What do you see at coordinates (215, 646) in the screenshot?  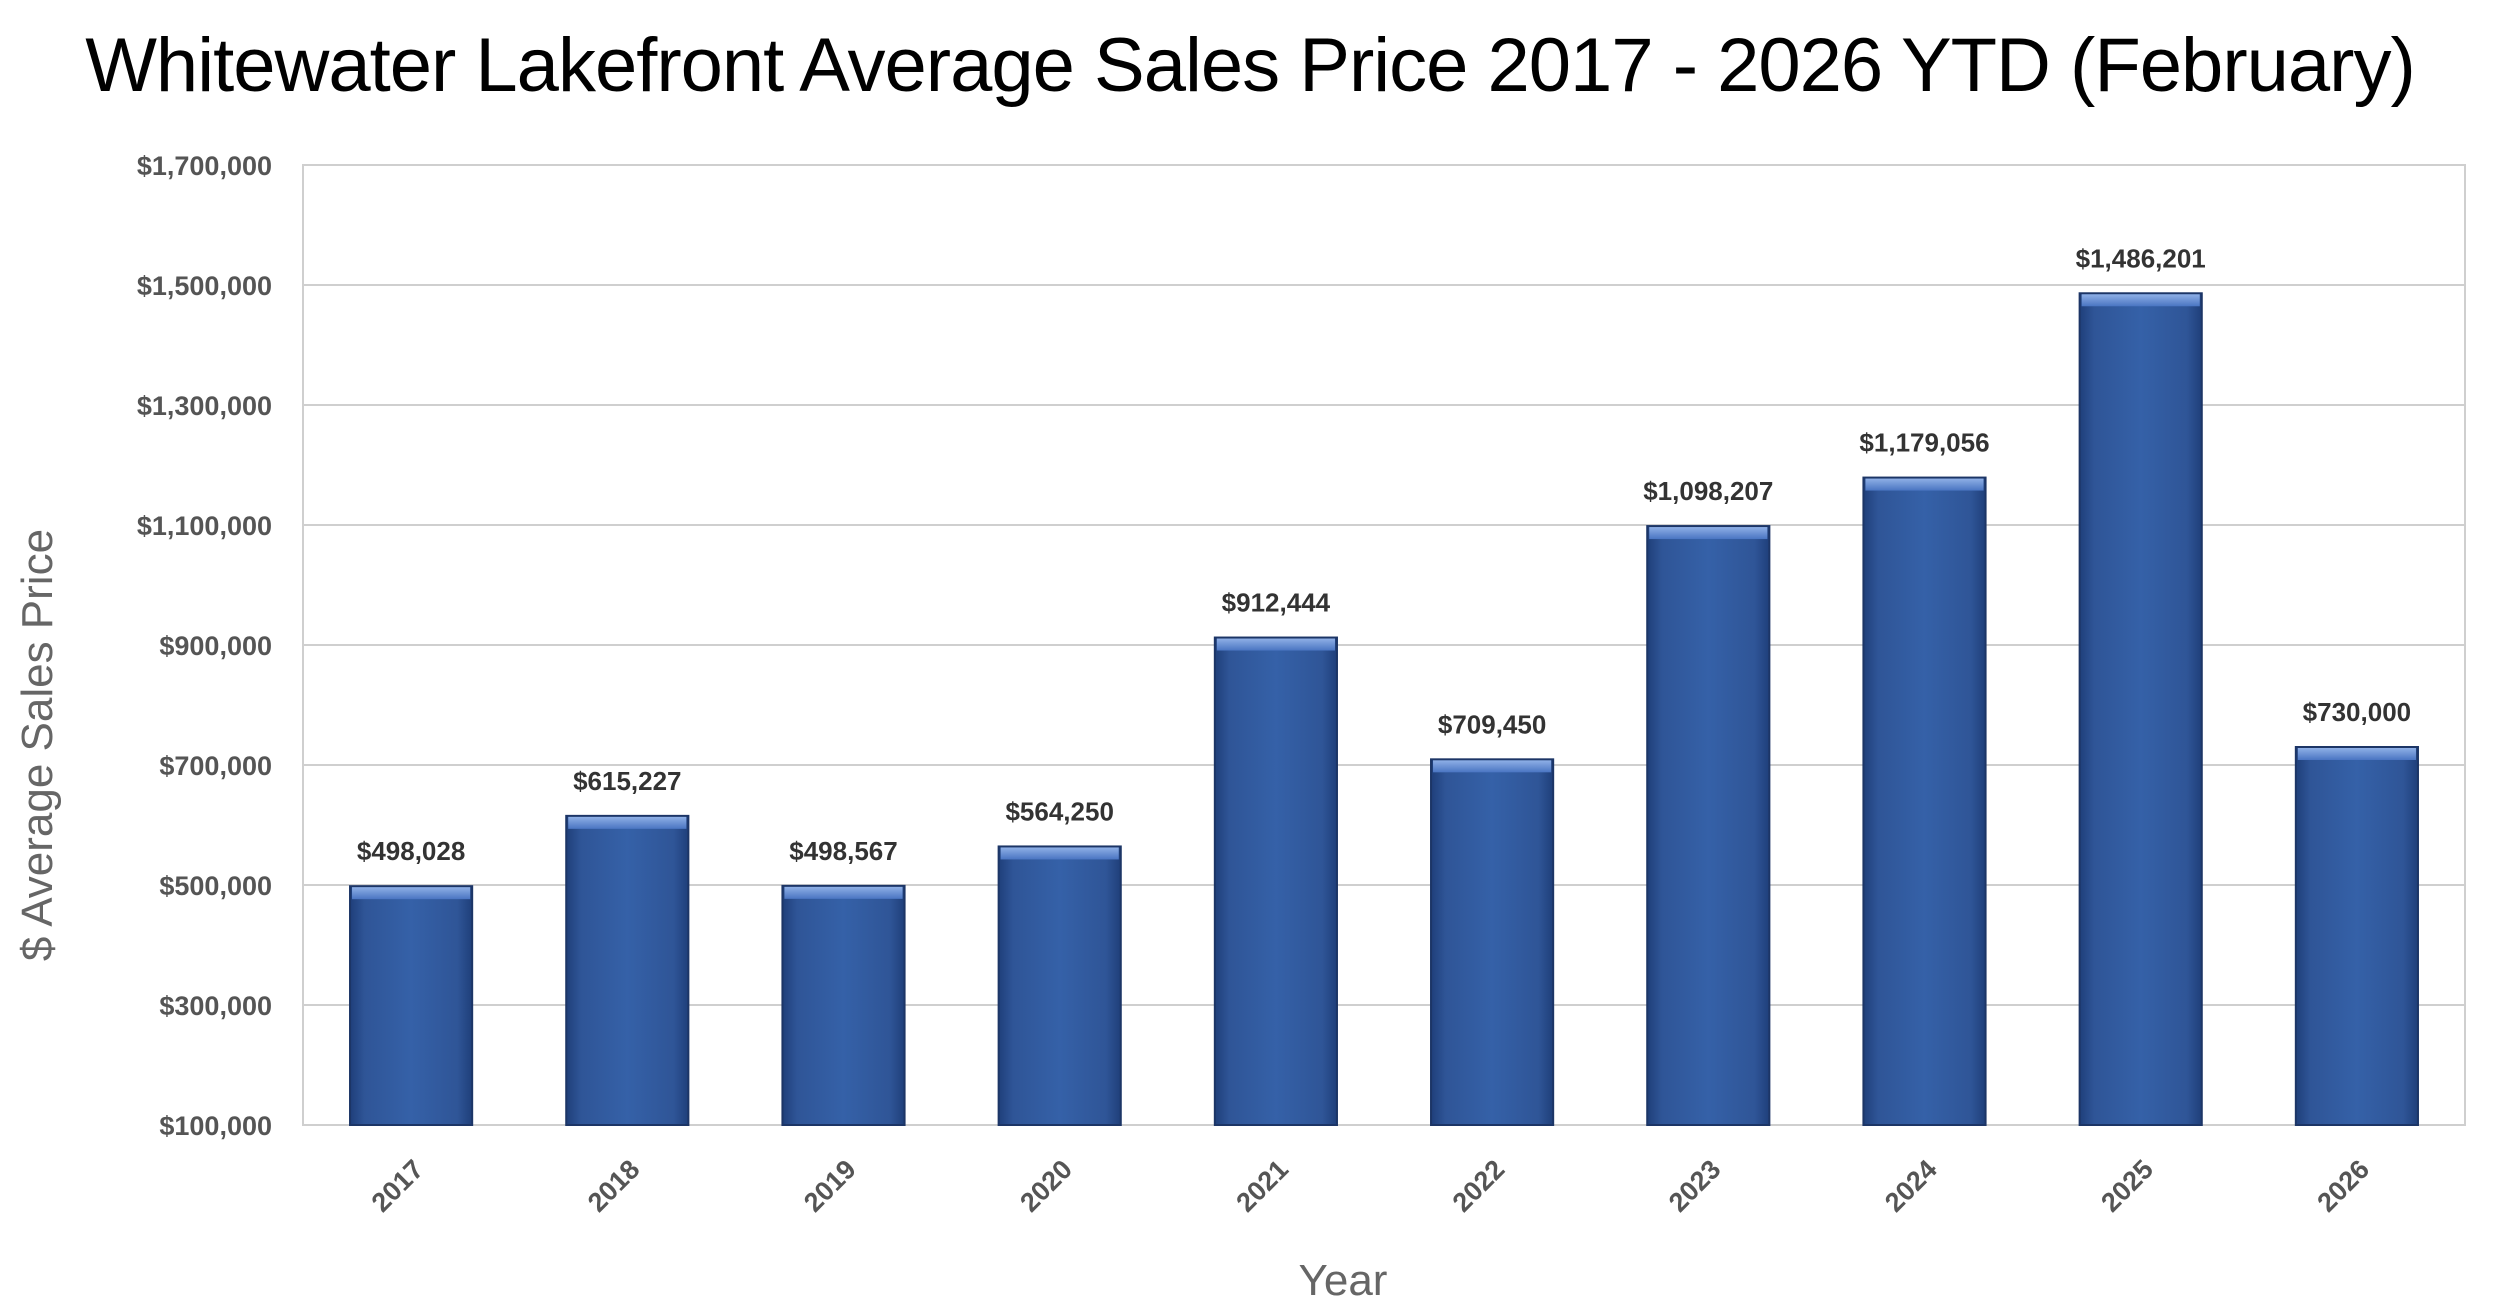 I see `y-tick-label: $900,000` at bounding box center [215, 646].